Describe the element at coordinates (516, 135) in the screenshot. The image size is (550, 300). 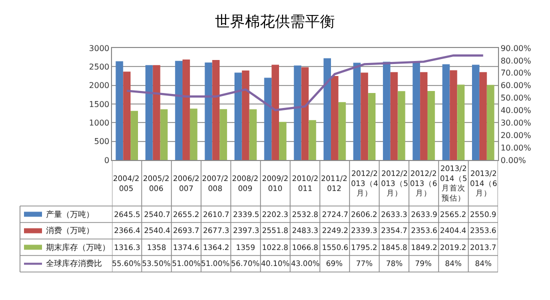
I see `y2-tick-label: 20.00%` at that location.